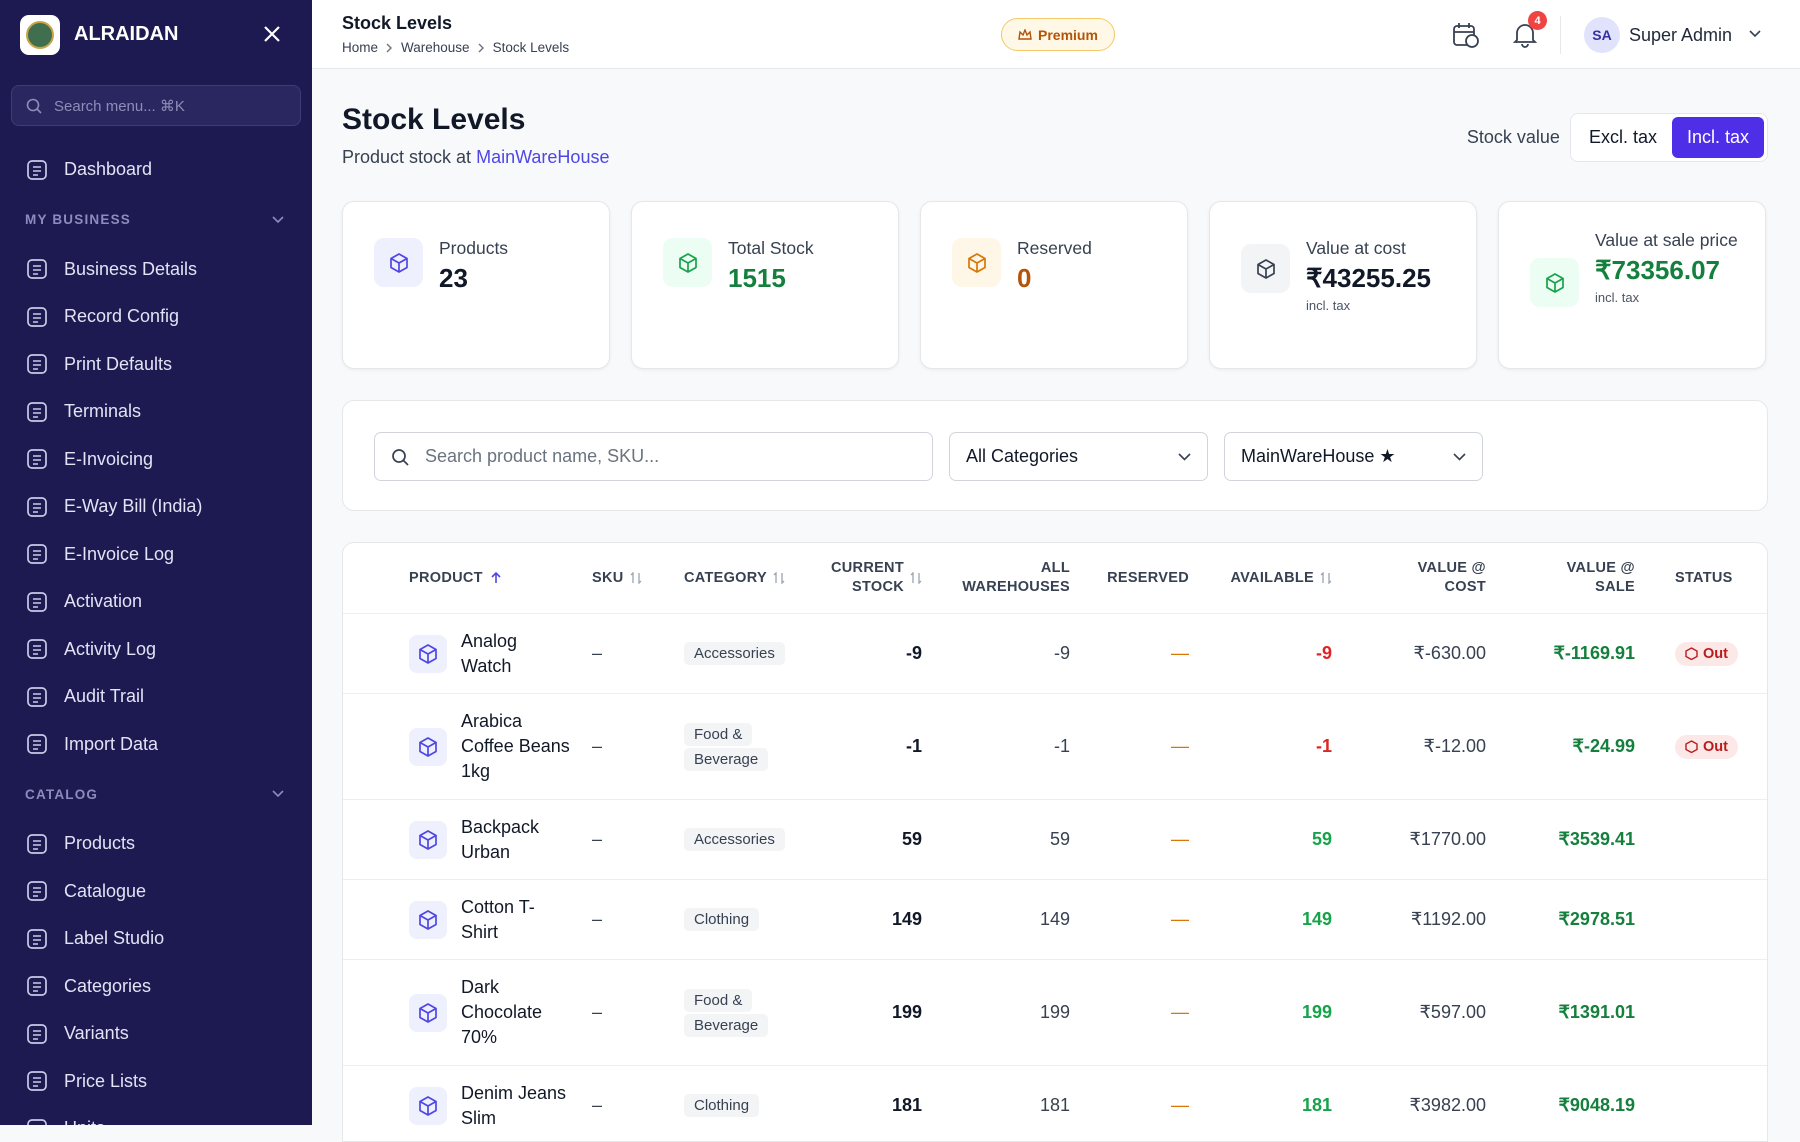  Describe the element at coordinates (105, 890) in the screenshot. I see `menu-label: Catalogue` at that location.